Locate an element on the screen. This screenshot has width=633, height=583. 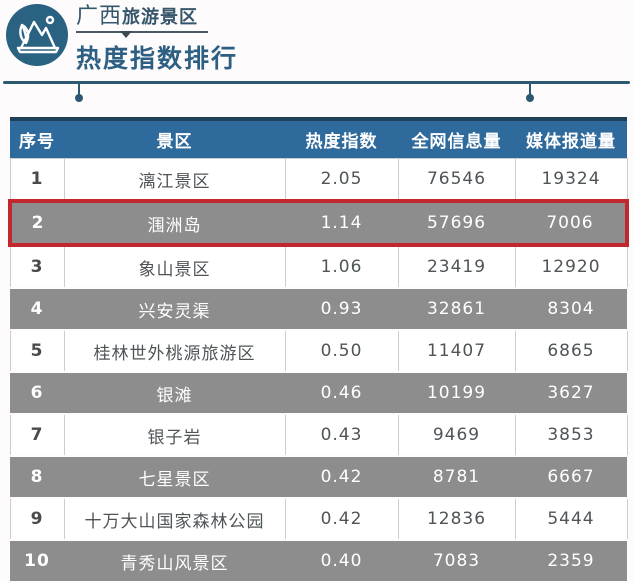
cell-total-info: 76546 is located at coordinates (456, 180).